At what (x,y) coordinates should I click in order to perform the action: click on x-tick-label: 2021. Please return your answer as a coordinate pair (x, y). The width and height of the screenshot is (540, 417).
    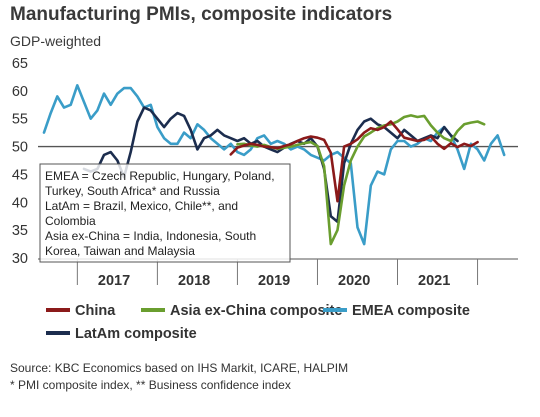
    Looking at the image, I should click on (434, 281).